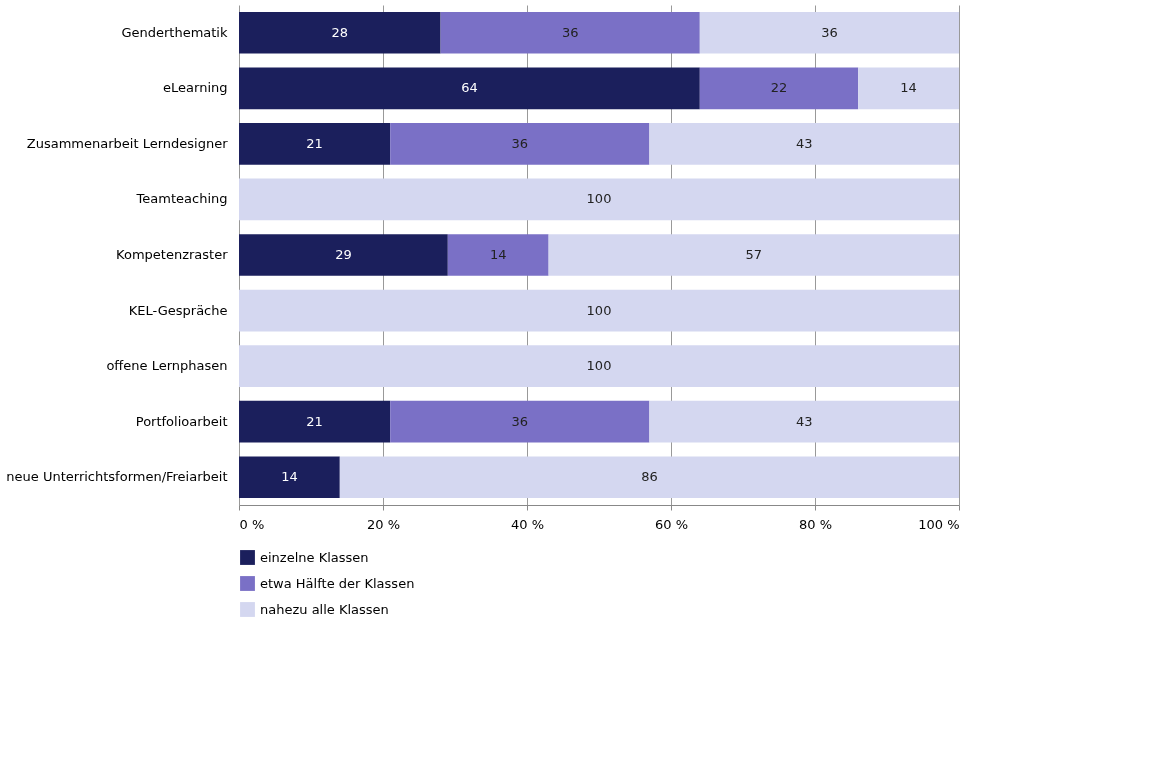  Describe the element at coordinates (181, 199) in the screenshot. I see `y-tick-label: Teamteaching` at that location.